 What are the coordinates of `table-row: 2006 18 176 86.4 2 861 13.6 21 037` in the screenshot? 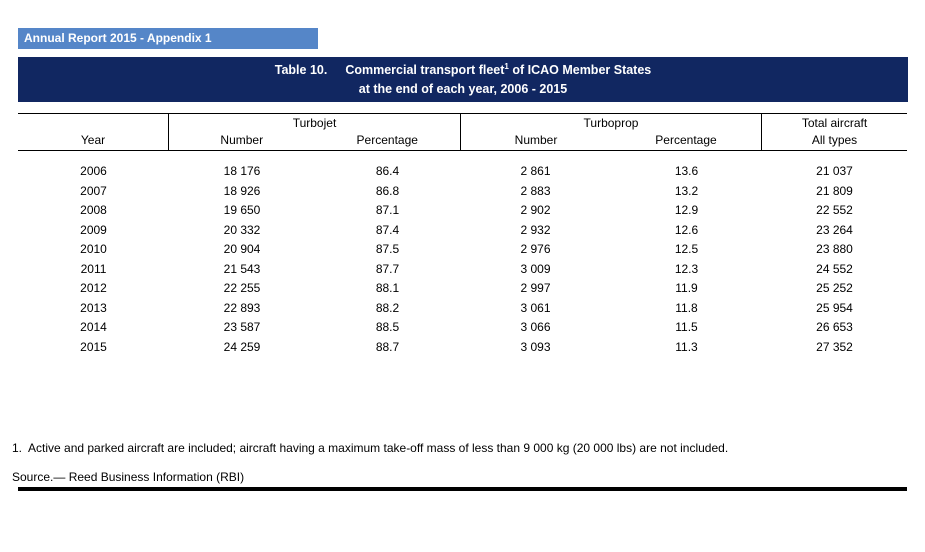 It's located at (462, 172).